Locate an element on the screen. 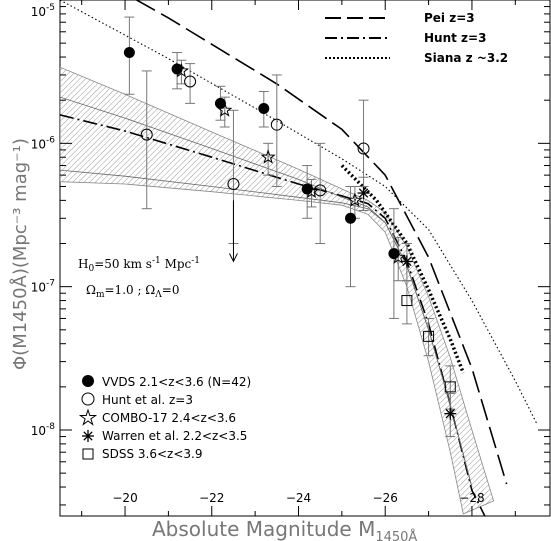  hubble-constant-label: H0=50 km s-1 Mpc-1 is located at coordinates (139, 265).